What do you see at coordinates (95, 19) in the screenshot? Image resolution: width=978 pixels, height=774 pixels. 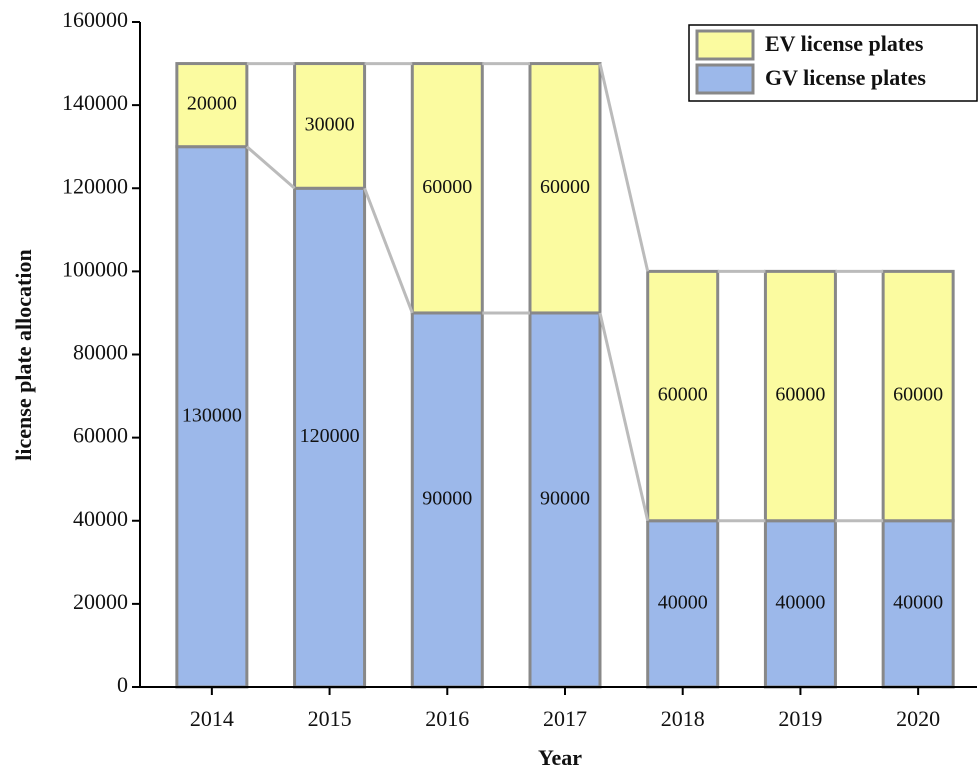 I see `y-tick-label: 160000` at bounding box center [95, 19].